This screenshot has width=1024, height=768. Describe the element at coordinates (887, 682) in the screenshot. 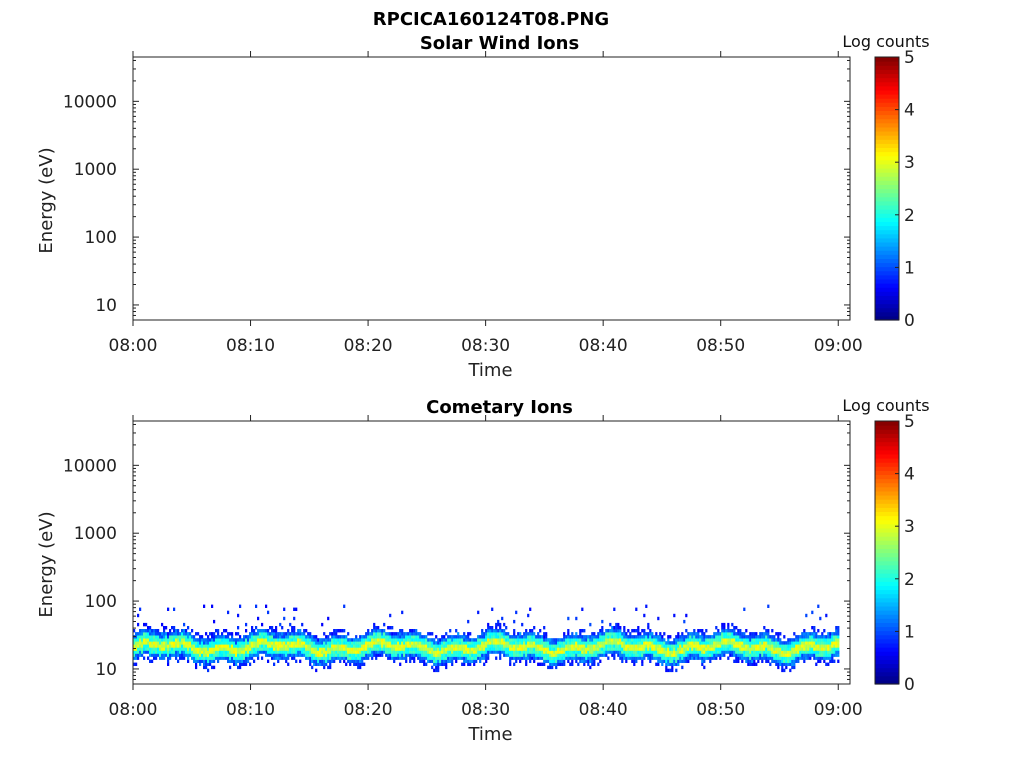

I see `colorbar-segment` at that location.